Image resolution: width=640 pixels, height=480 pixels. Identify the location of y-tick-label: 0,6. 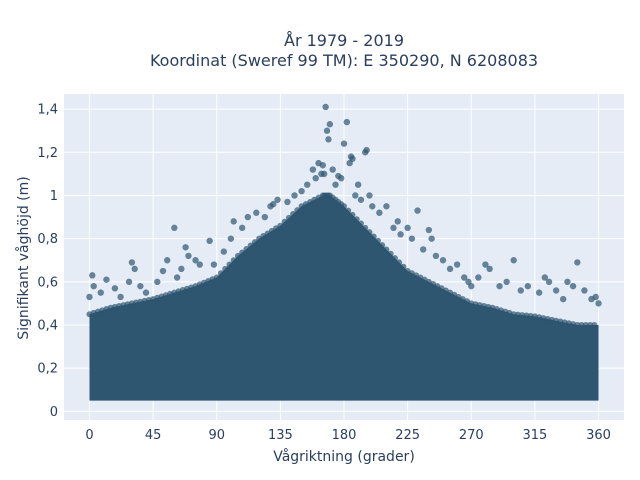
(47, 282).